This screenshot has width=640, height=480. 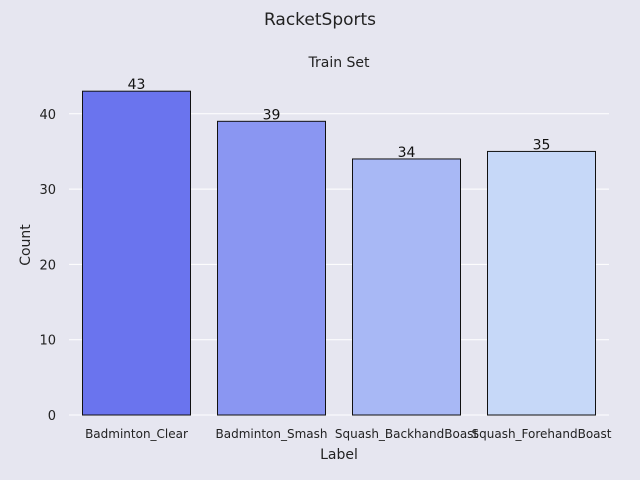 I want to click on x-tick-label: Badminton_Clear, so click(x=136, y=434).